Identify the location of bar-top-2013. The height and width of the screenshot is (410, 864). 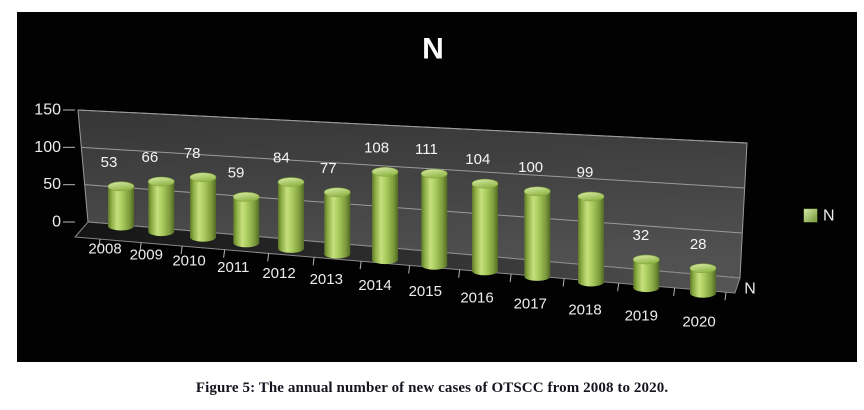
(337, 192).